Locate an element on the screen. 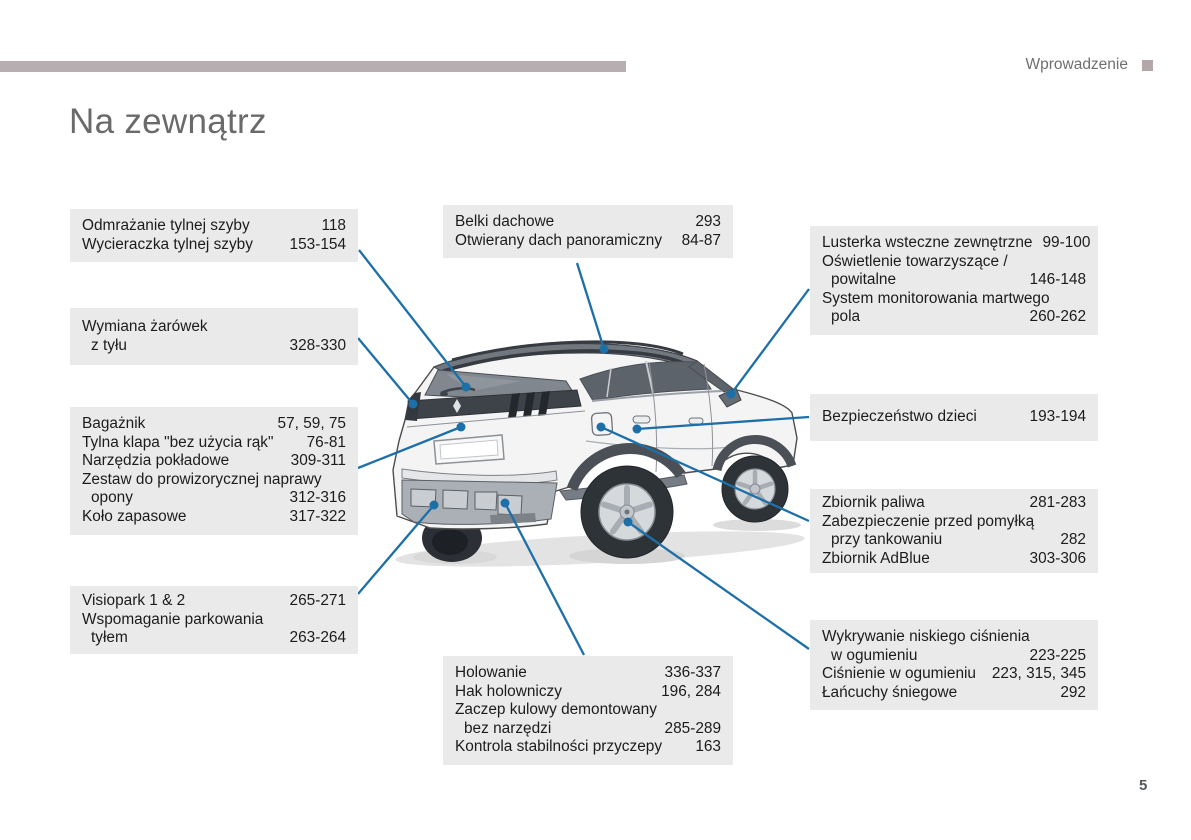 Image resolution: width=1191 pixels, height=840 pixels. callout-item: Holowanie 336-337 is located at coordinates (588, 673).